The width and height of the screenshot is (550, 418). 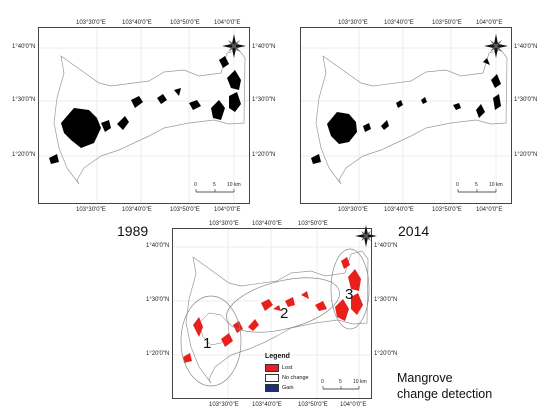 I want to click on region-ellipses, so click(x=275, y=317).